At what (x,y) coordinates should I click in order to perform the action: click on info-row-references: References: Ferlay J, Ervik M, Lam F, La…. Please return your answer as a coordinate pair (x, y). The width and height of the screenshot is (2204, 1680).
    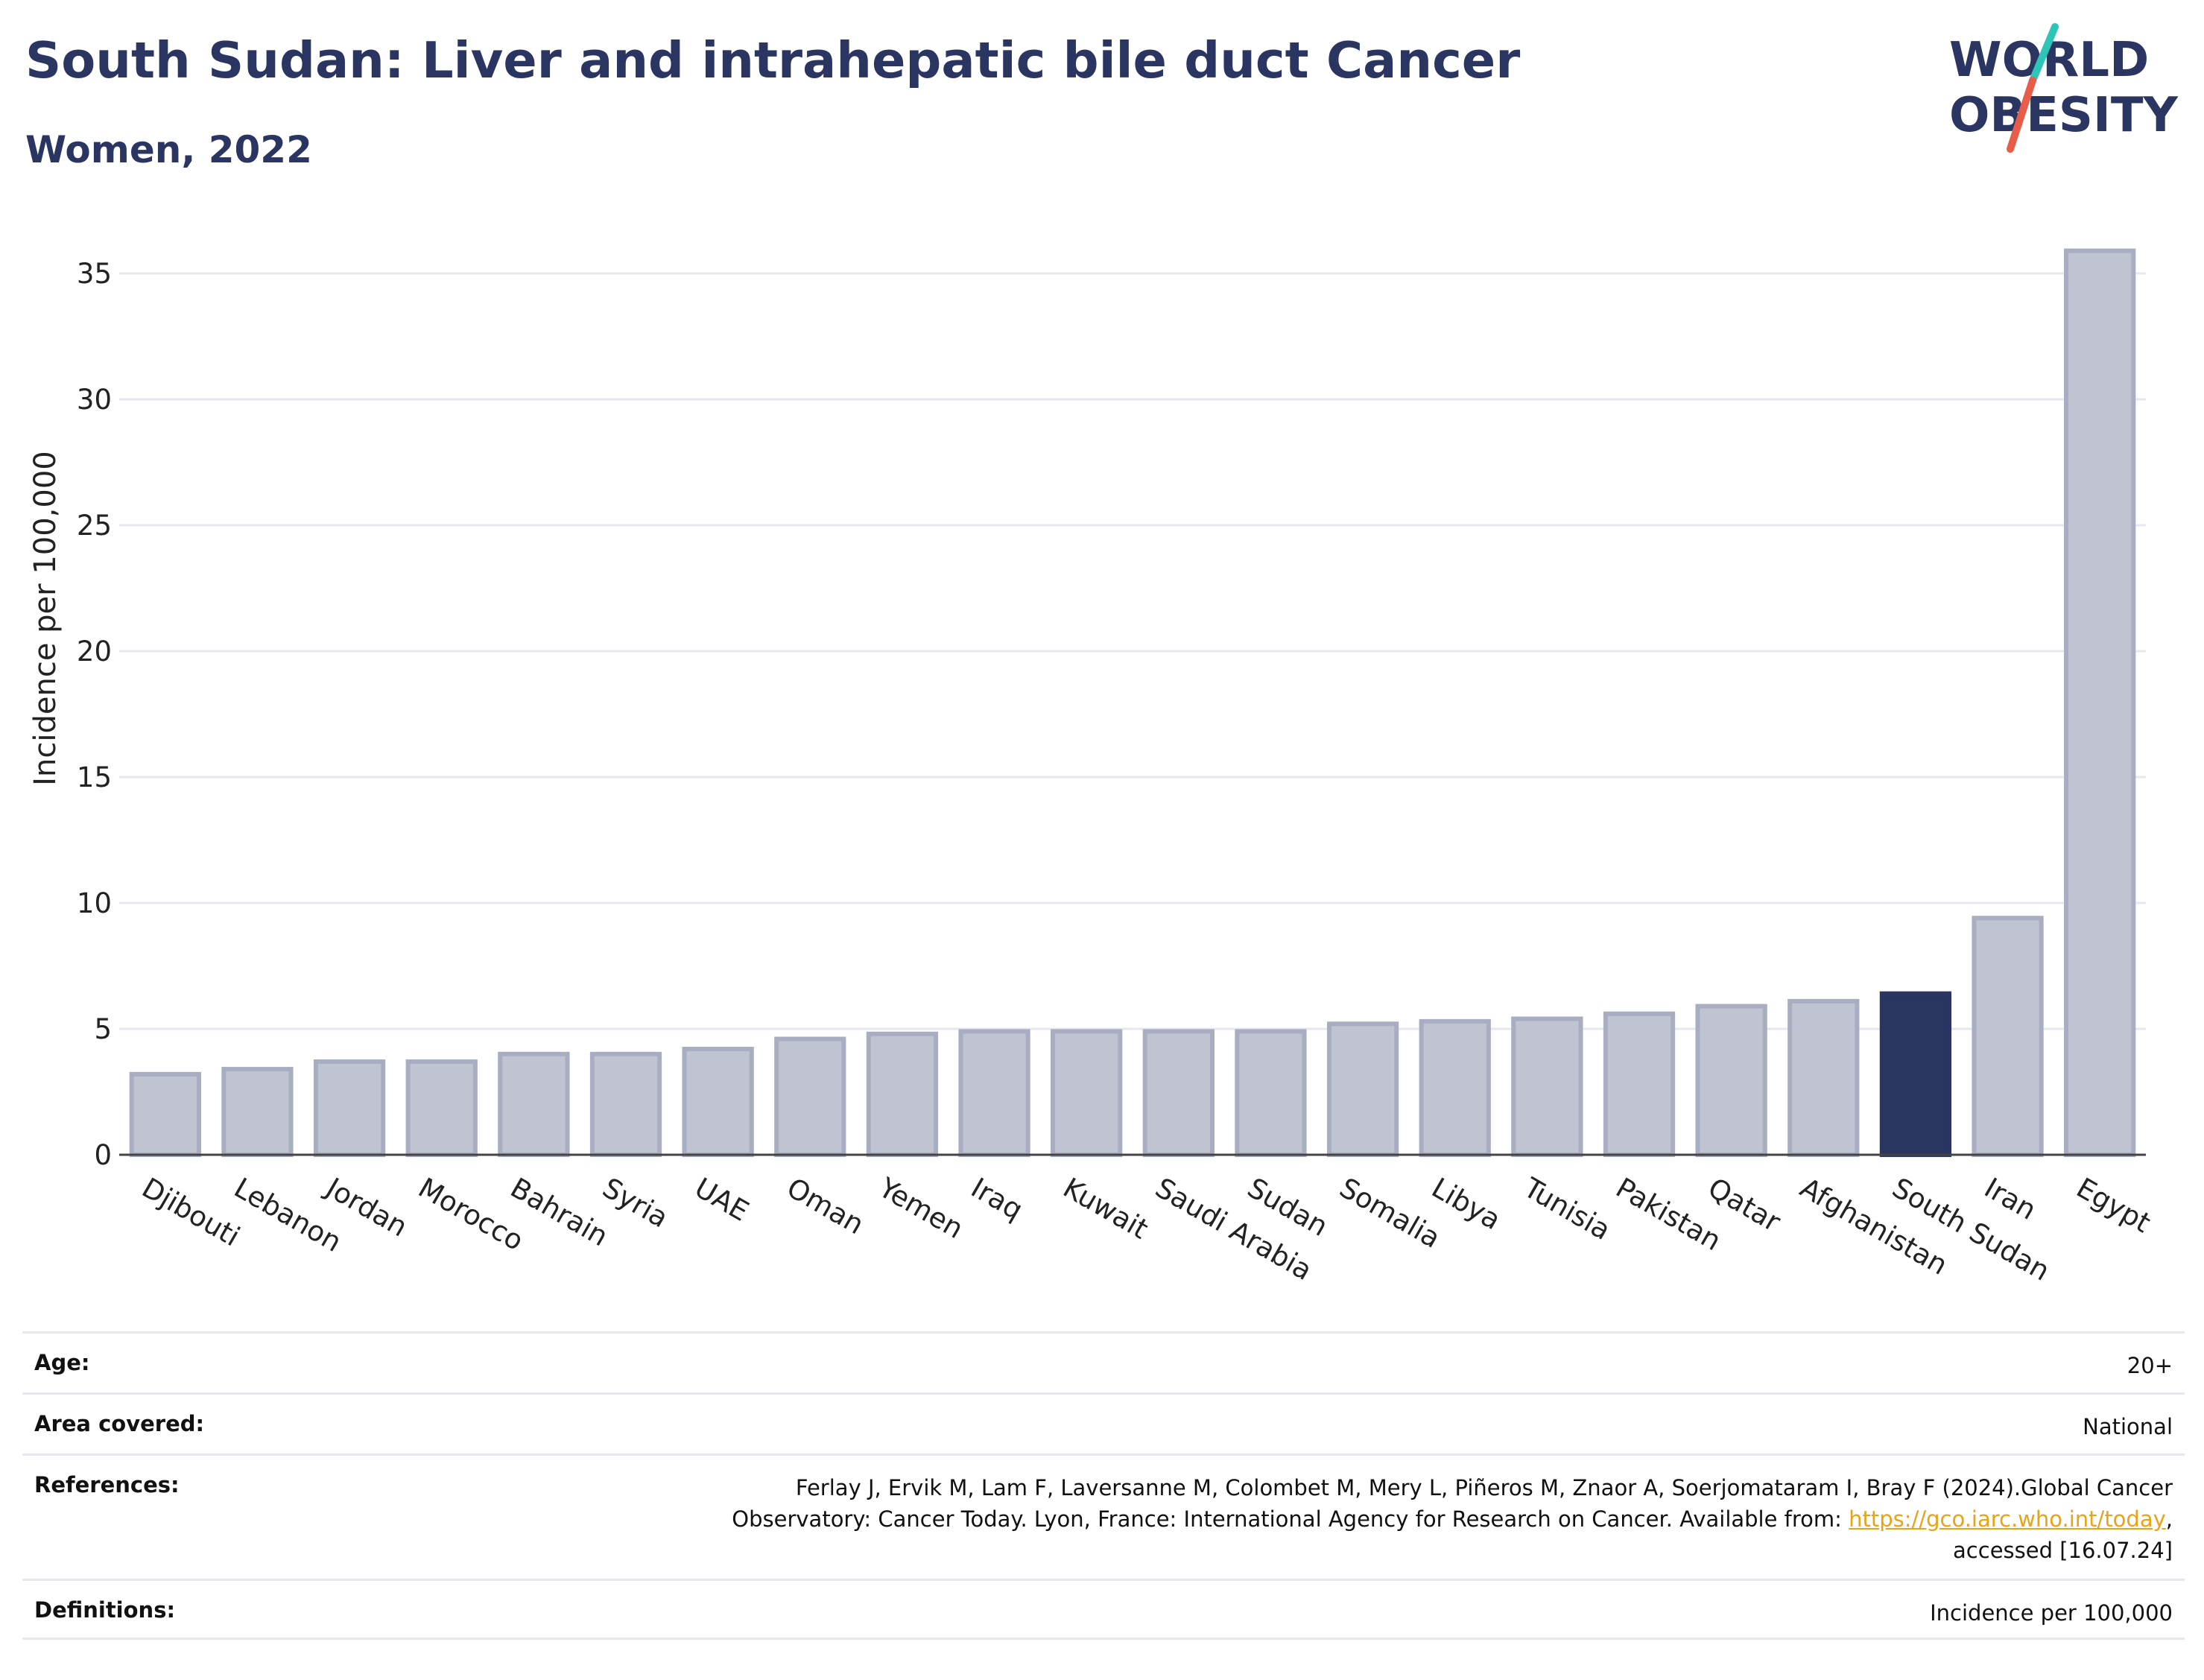
    Looking at the image, I should click on (1103, 1516).